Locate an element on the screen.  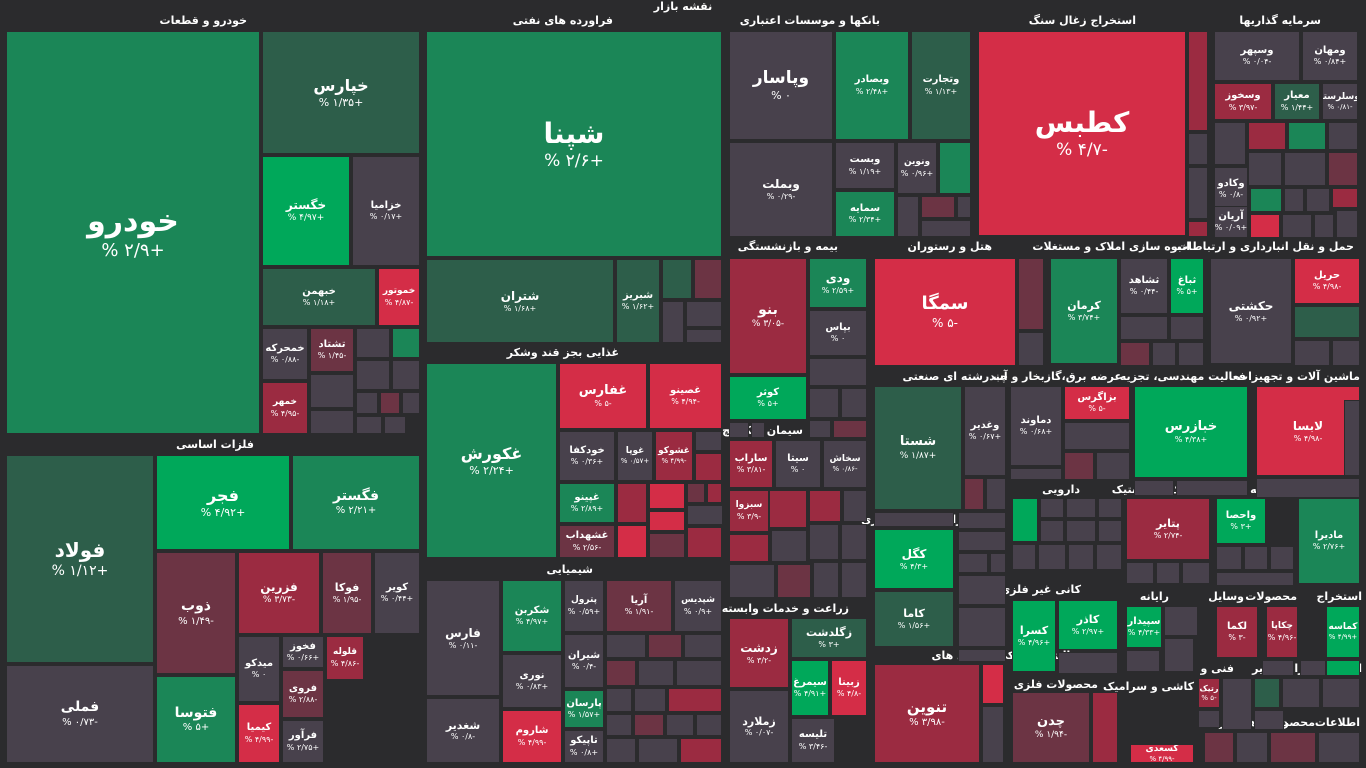
treemap-tile: سیمرغ +۴/۹۱ % is located at coordinates (810, 688).